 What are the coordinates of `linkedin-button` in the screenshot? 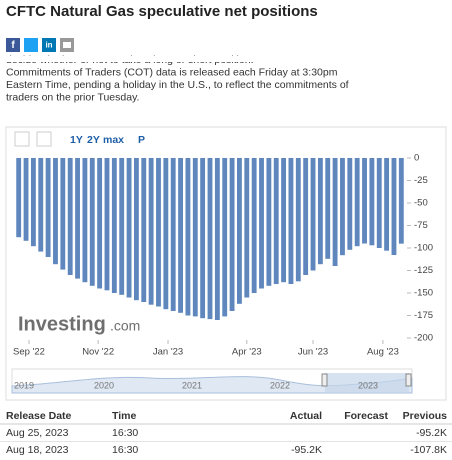 It's located at (49, 45).